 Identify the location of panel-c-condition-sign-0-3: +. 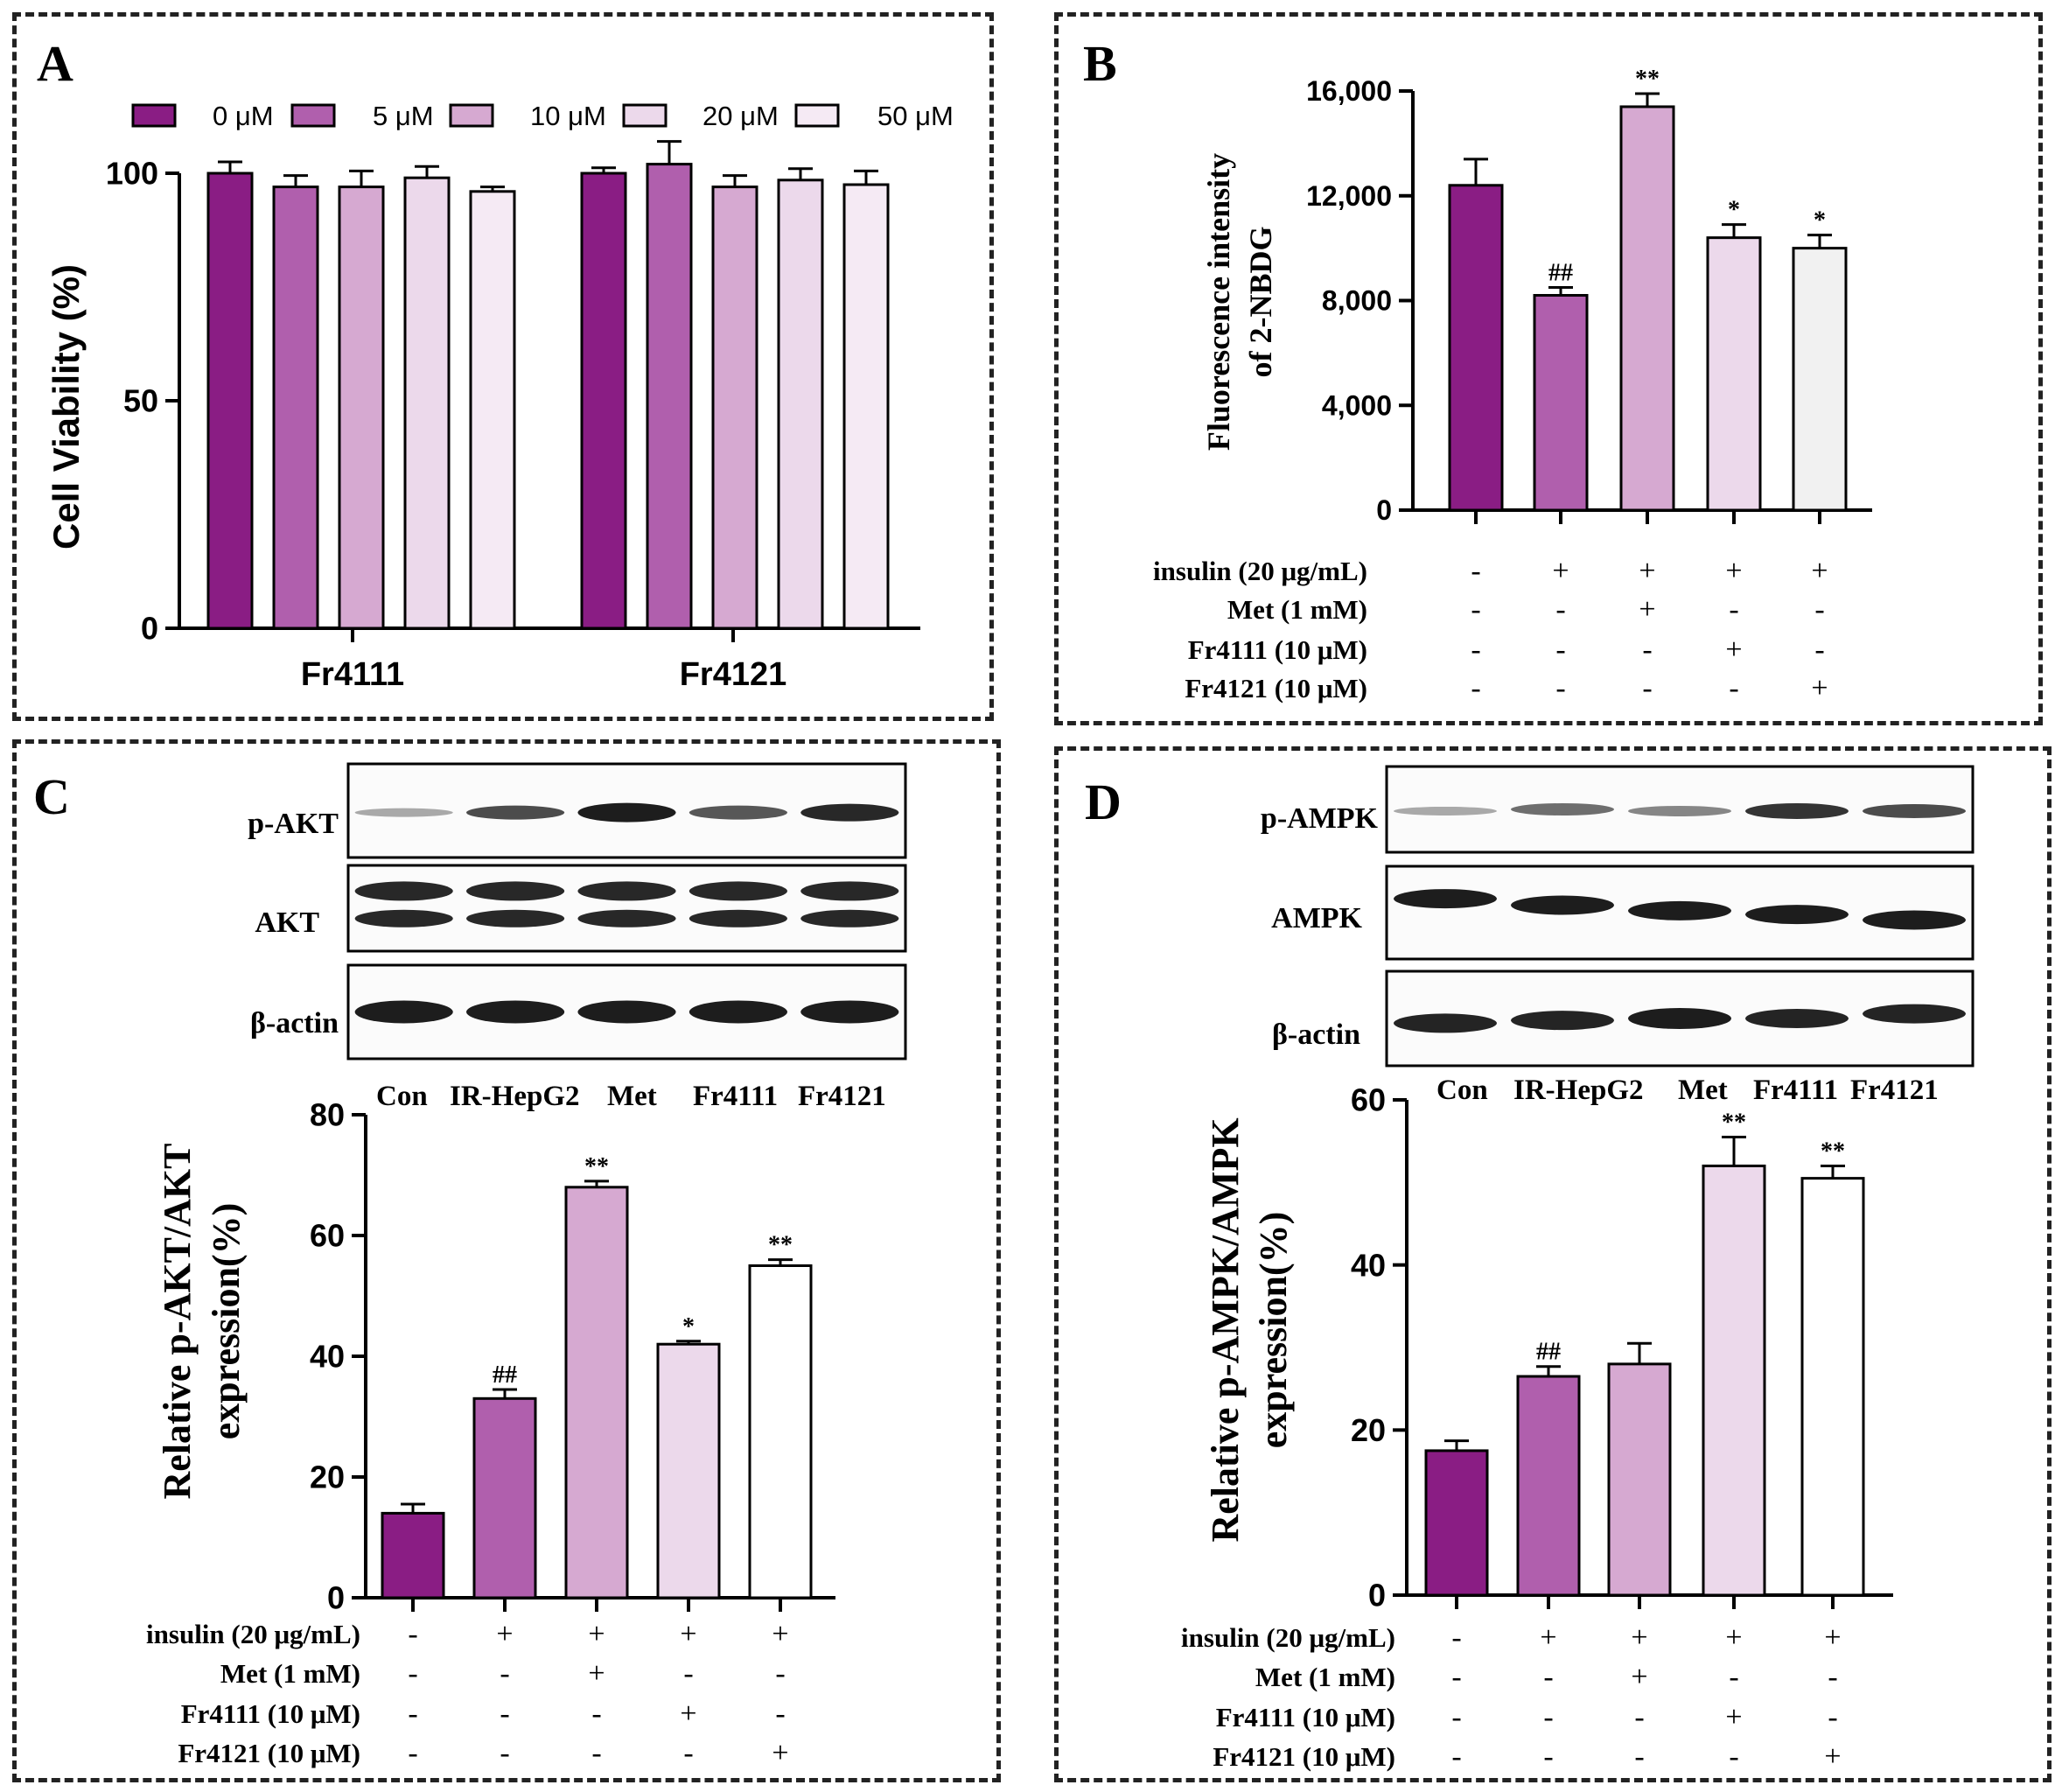
(688, 1634).